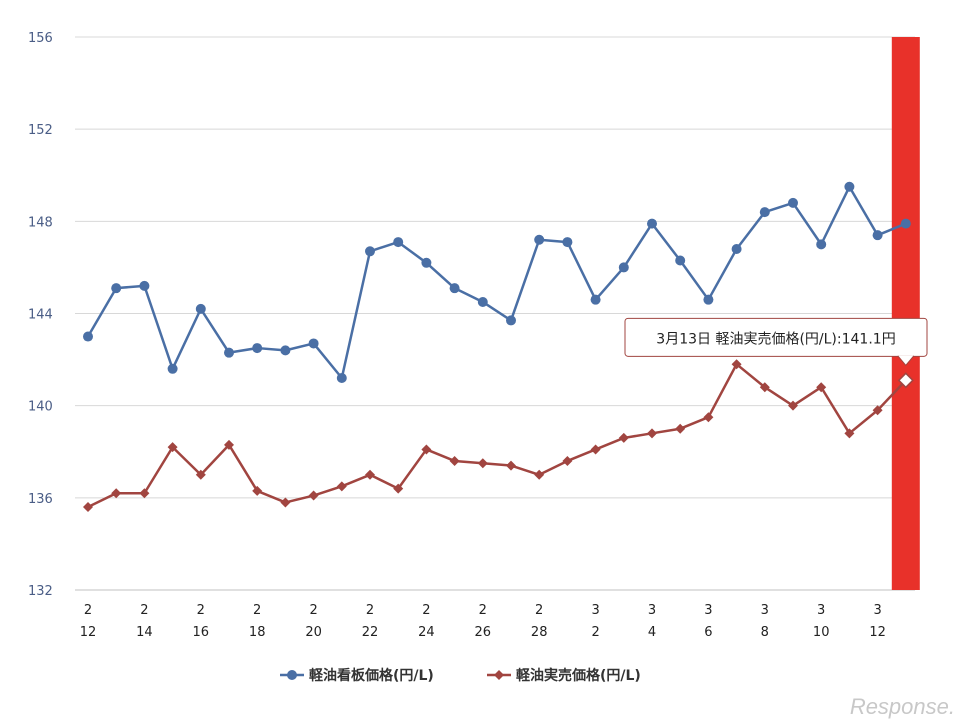 Image resolution: width=968 pixels, height=726 pixels. What do you see at coordinates (578, 675) in the screenshot?
I see `legend-label: 軽油実売価格(円/L)` at bounding box center [578, 675].